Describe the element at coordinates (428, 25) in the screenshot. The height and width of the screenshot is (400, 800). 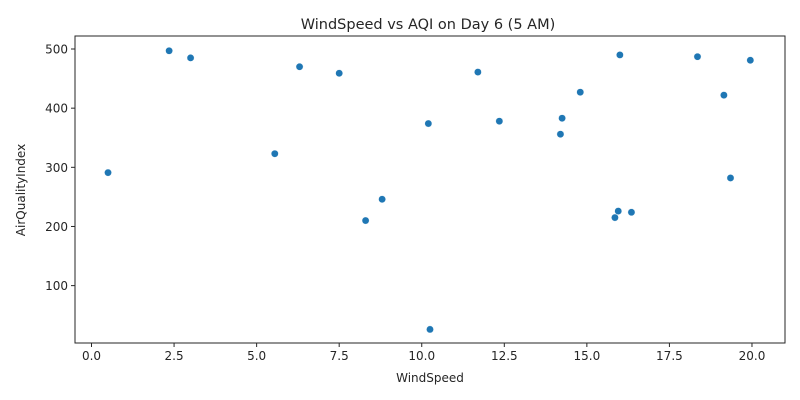
I see `chart-title: WindSpeed vs AQI on Day 6 (5 AM)` at that location.